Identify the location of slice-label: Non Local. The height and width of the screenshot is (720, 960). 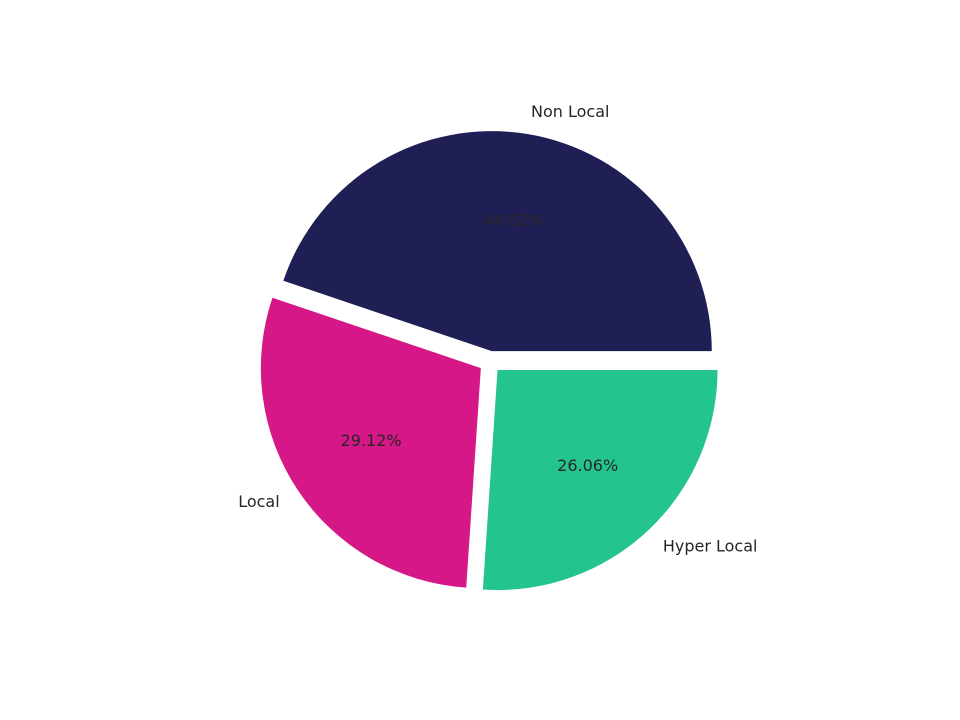
(570, 111).